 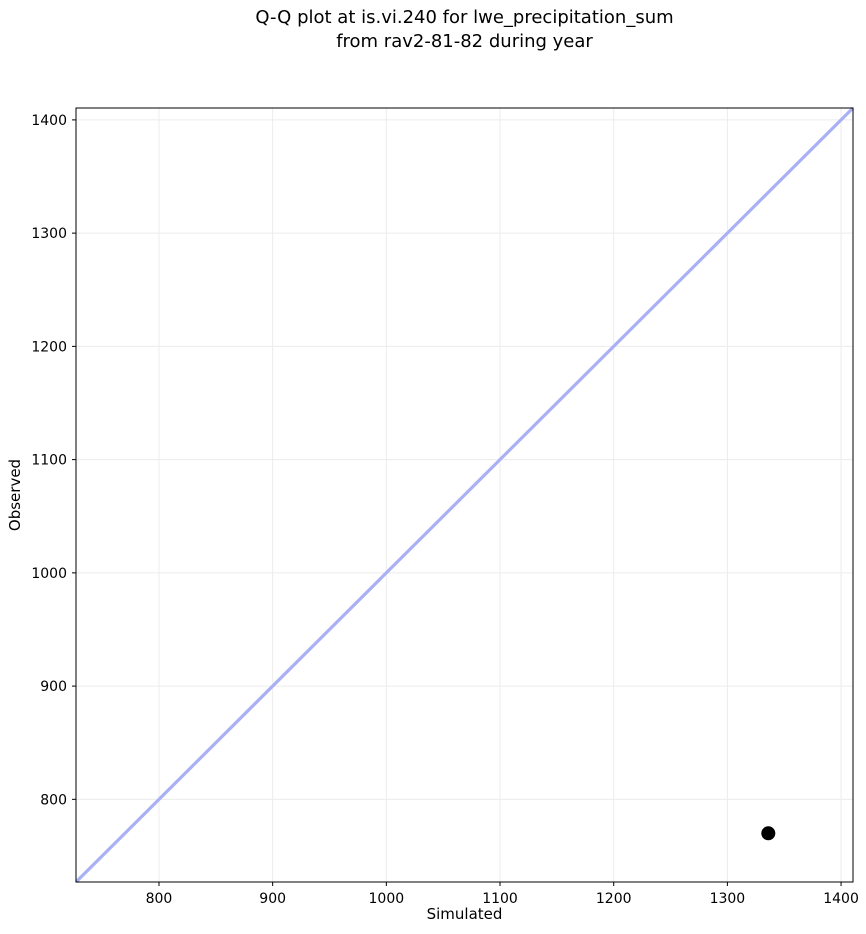 What do you see at coordinates (728, 899) in the screenshot?
I see `x-tick-label: 1300` at bounding box center [728, 899].